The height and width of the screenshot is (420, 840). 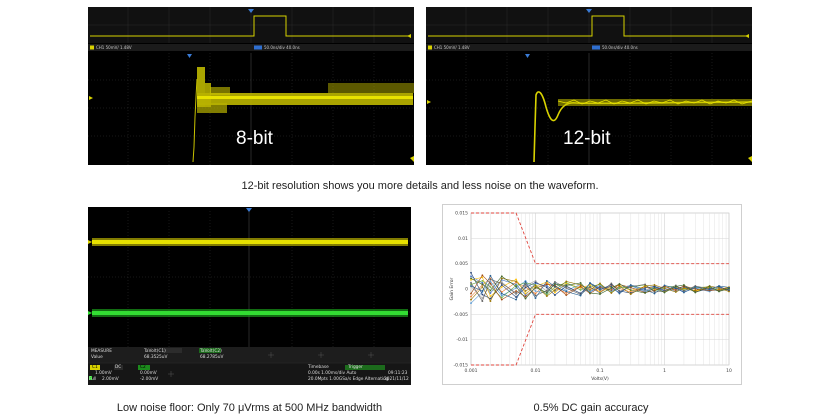 What do you see at coordinates (254, 138) in the screenshot?
I see `resolution-label-8bit: 8-bit` at bounding box center [254, 138].